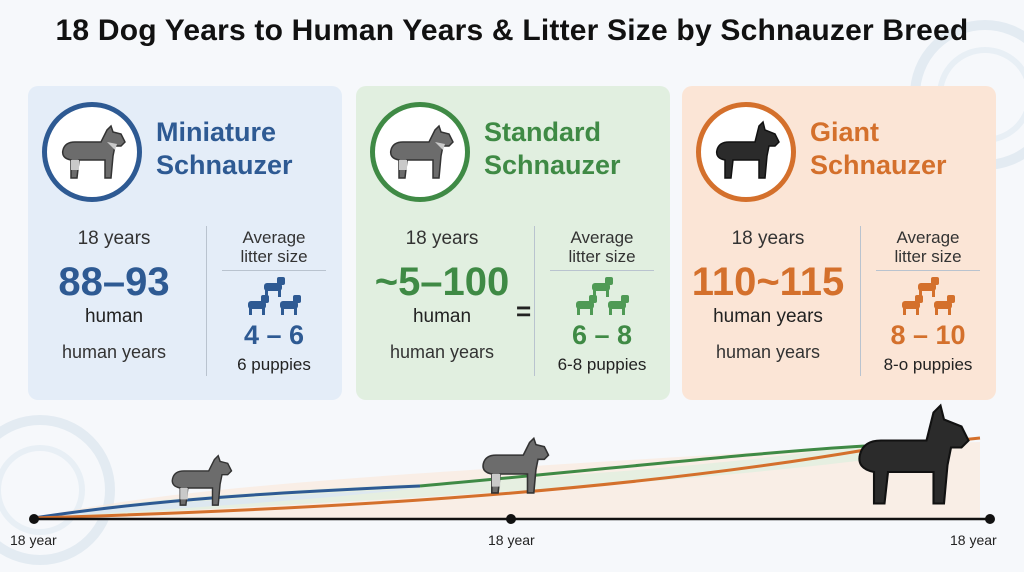 This screenshot has width=1024, height=572. I want to click on litter-column: Average litter size 6 – 8 6-8 puppies, so click(602, 301).